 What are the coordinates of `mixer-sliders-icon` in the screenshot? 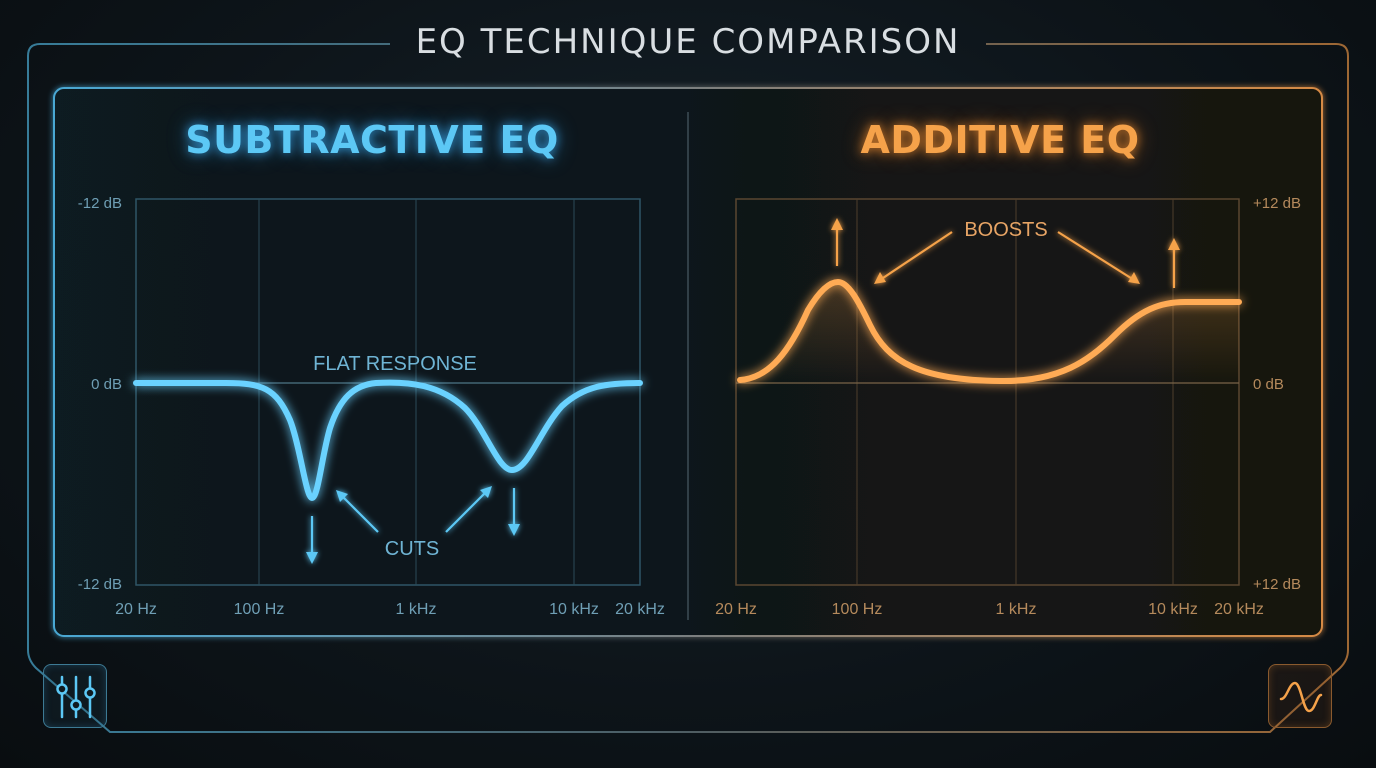 It's located at (76, 697).